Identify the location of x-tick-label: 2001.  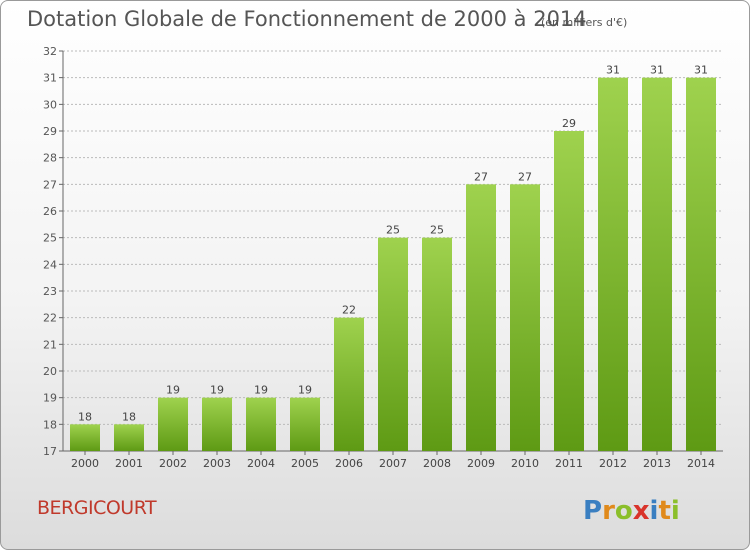
(129, 463).